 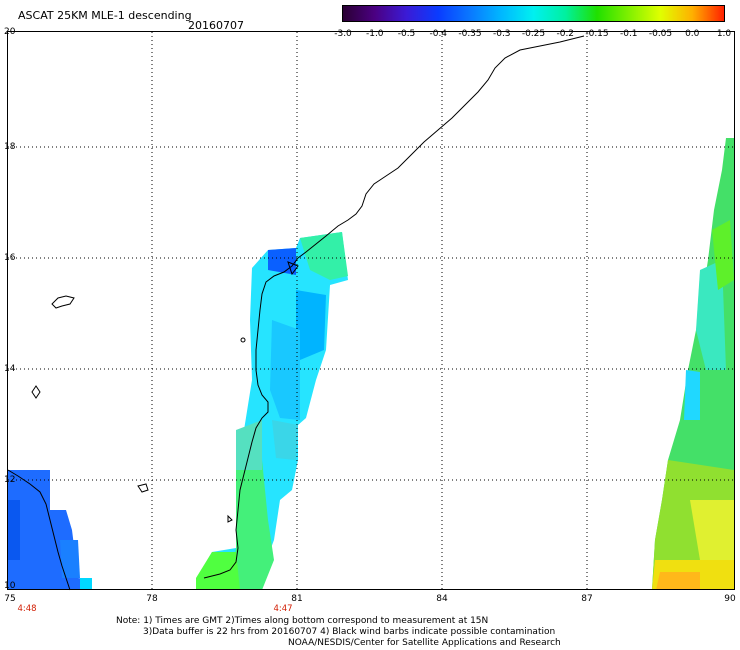 I want to click on colorbar-tick-label: -0.5, so click(x=406, y=34).